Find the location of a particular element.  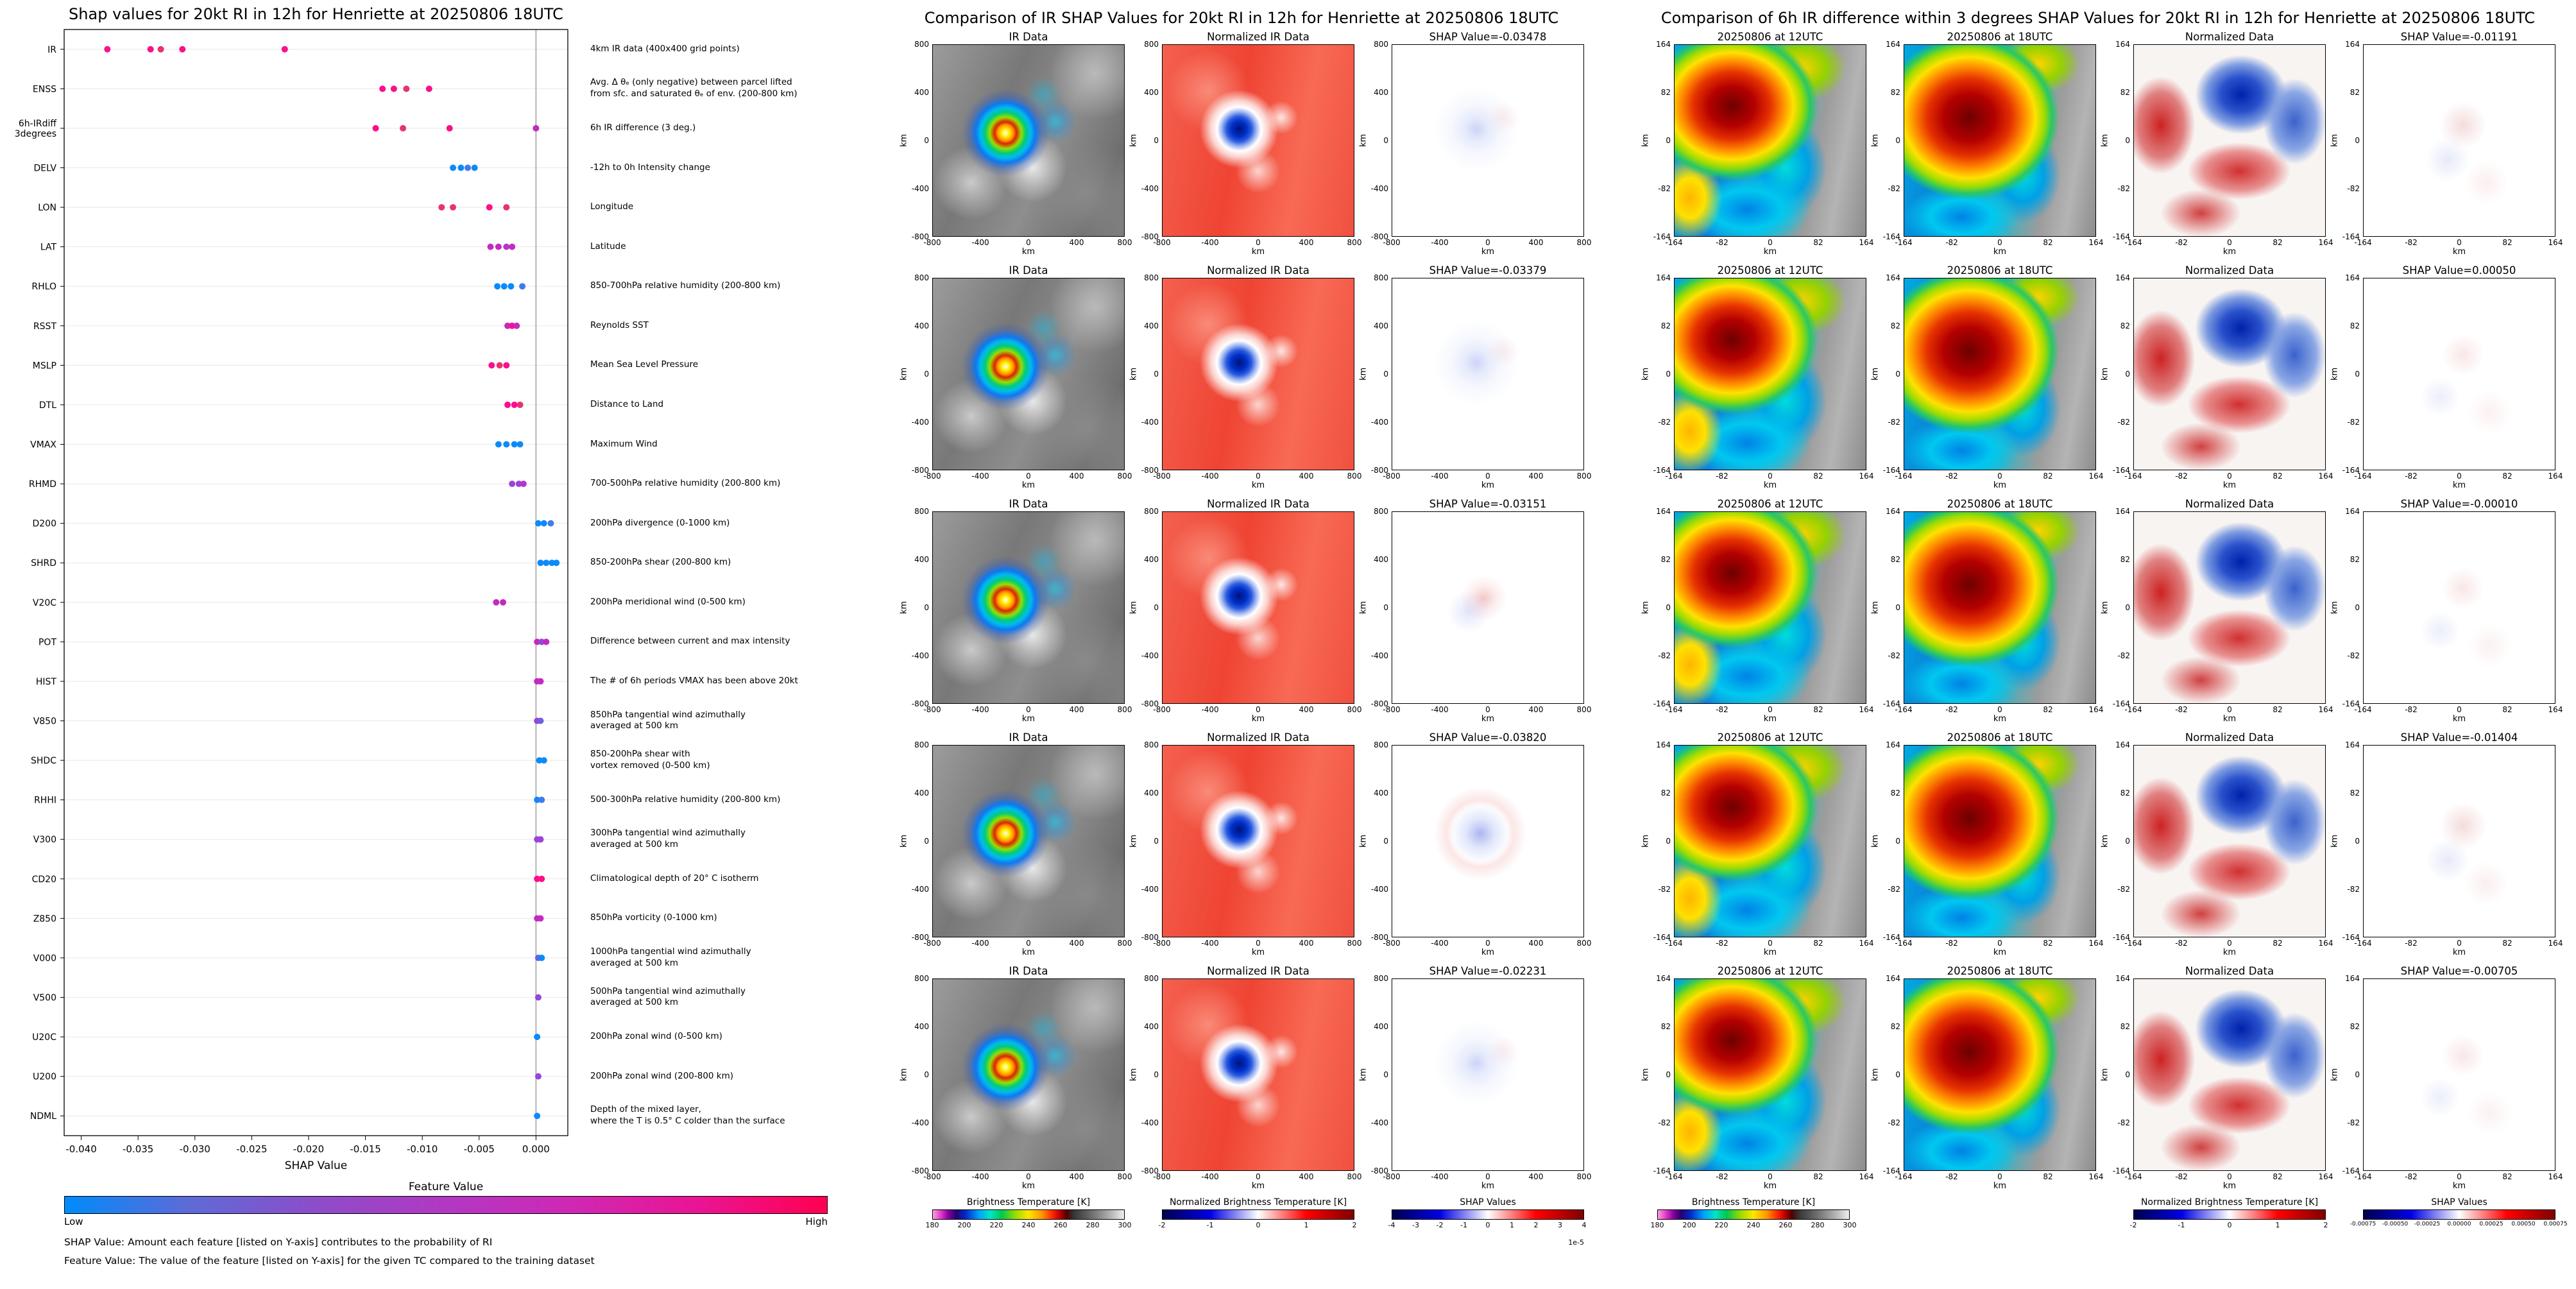

axis-tick: -1 is located at coordinates (1210, 1225).